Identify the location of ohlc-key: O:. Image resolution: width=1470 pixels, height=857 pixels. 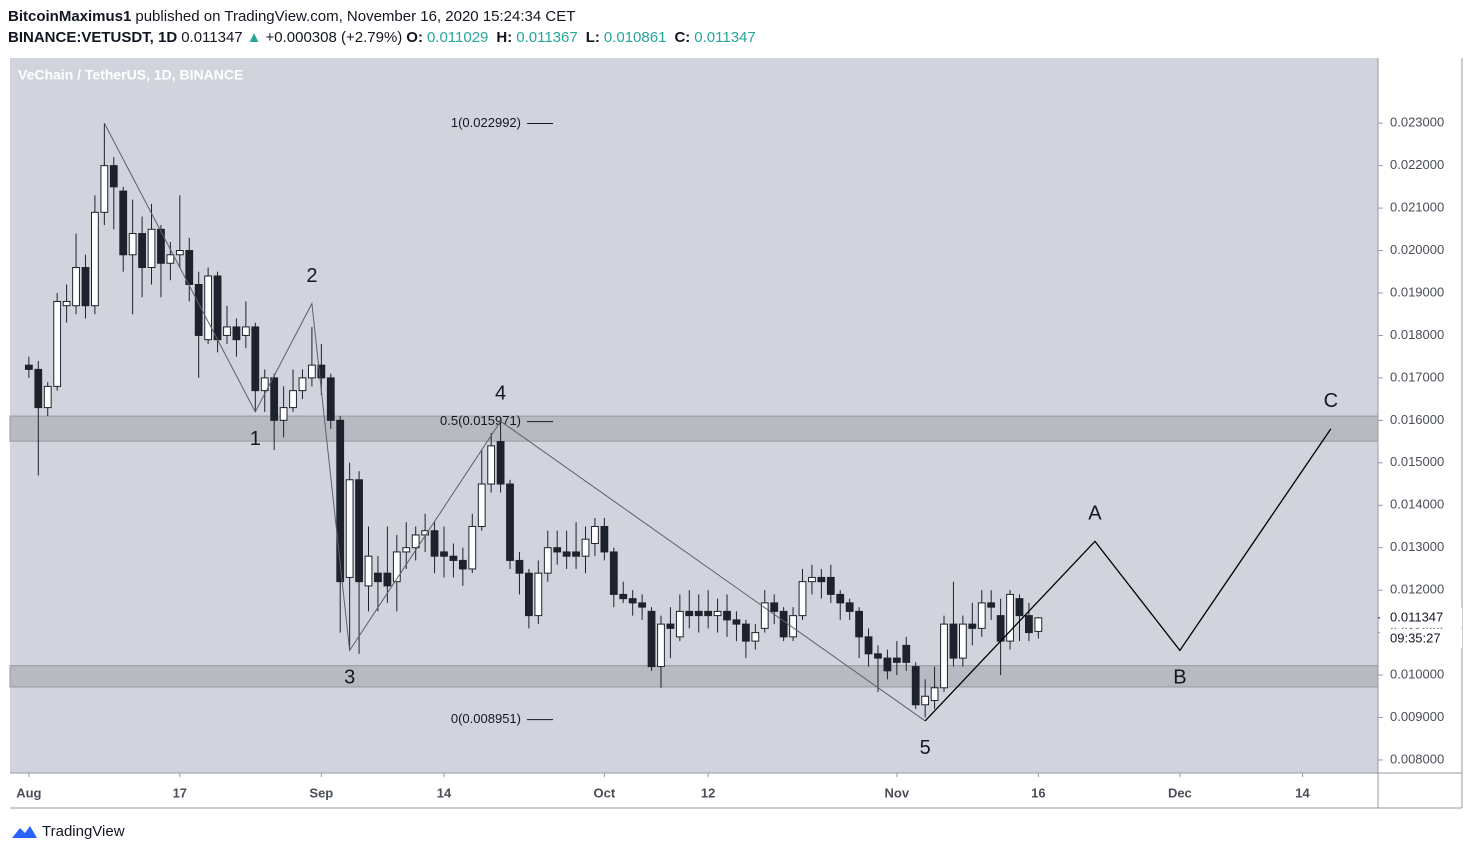
(414, 37).